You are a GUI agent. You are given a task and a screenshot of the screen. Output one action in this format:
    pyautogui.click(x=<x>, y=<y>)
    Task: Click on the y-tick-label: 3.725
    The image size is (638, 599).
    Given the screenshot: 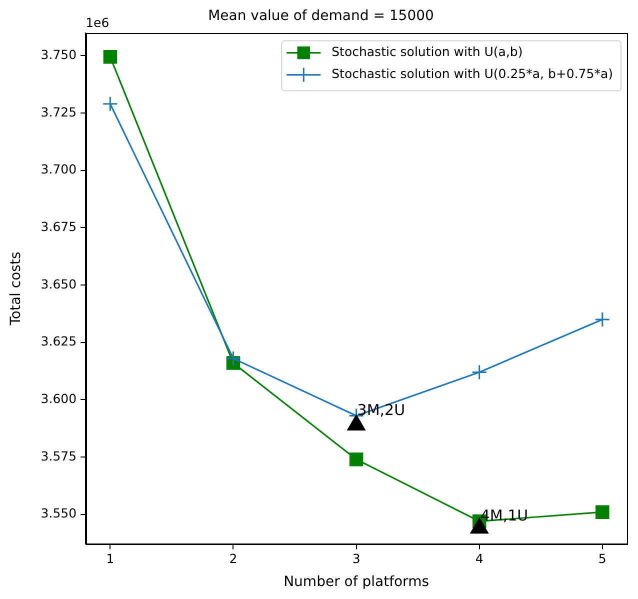 What is the action you would take?
    pyautogui.click(x=58, y=112)
    